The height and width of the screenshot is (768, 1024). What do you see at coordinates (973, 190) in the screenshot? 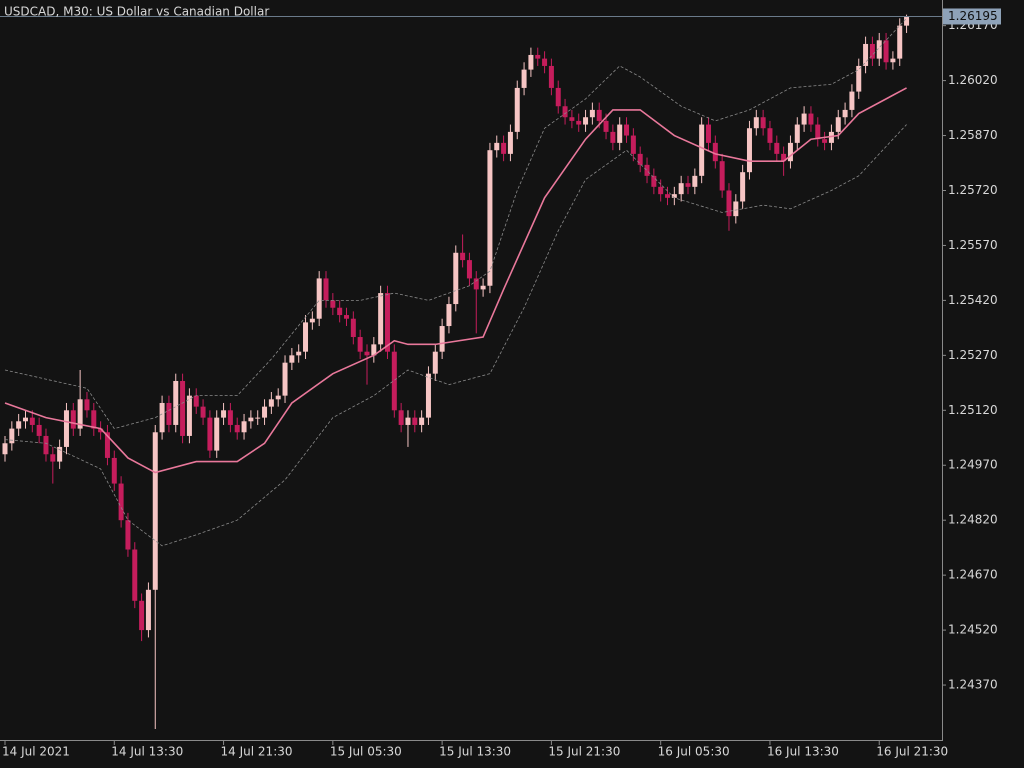
I see `y-tick-label: 1.25720` at bounding box center [973, 190].